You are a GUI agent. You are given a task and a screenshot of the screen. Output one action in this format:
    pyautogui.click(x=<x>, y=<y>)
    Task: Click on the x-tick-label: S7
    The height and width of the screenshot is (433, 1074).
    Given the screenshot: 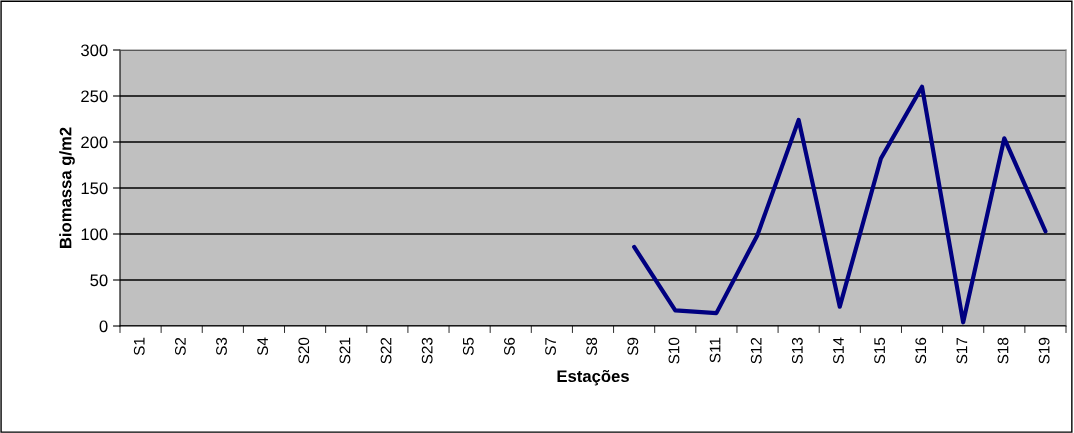 What is the action you would take?
    pyautogui.click(x=550, y=346)
    